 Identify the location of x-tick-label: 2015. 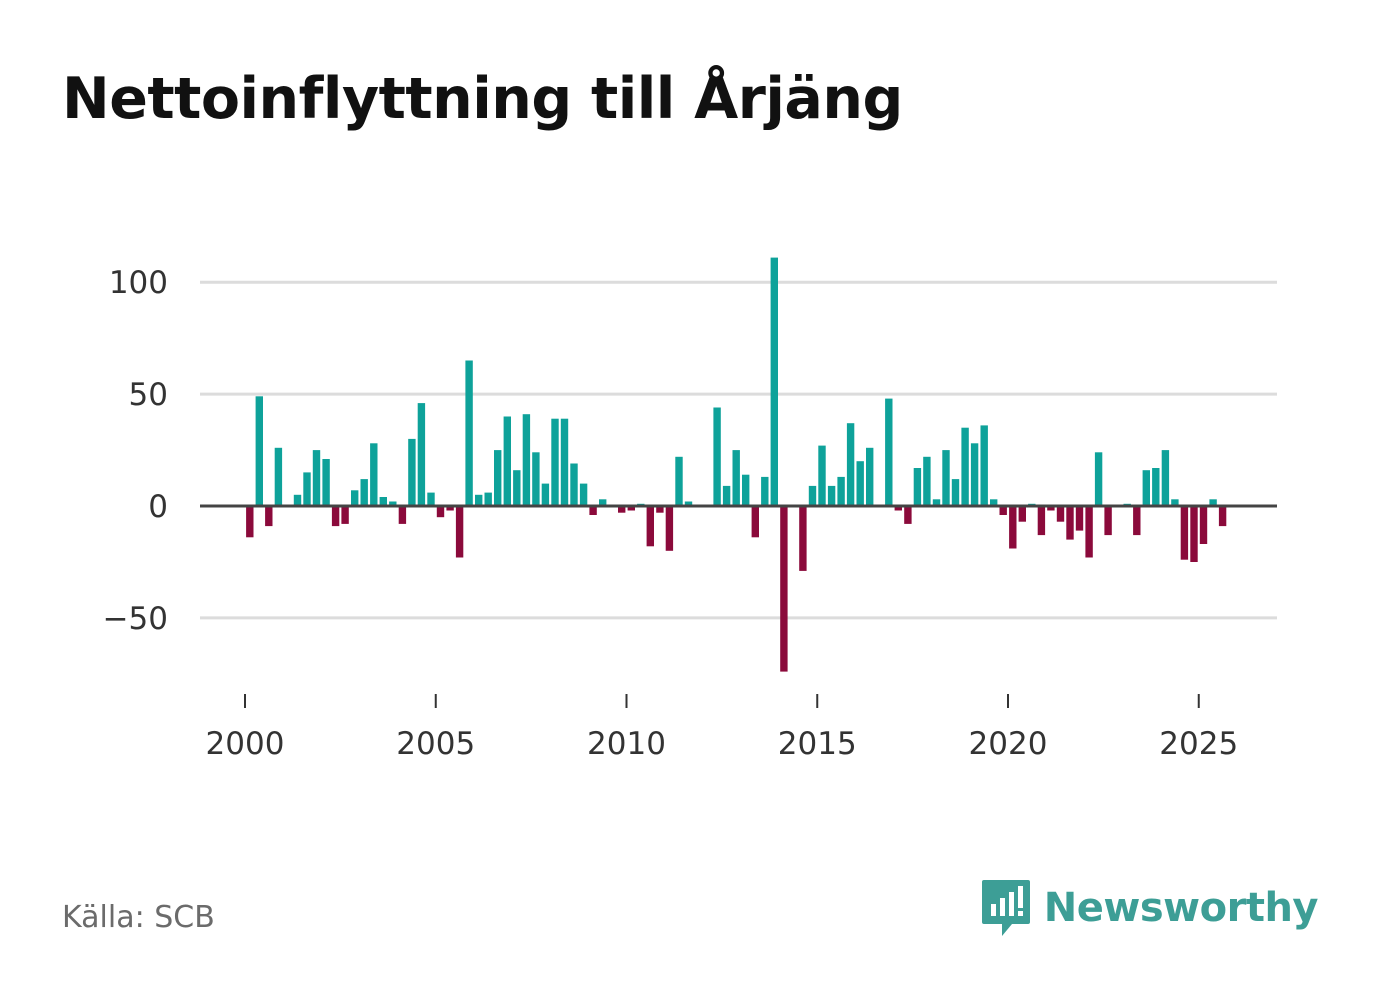
(817, 744).